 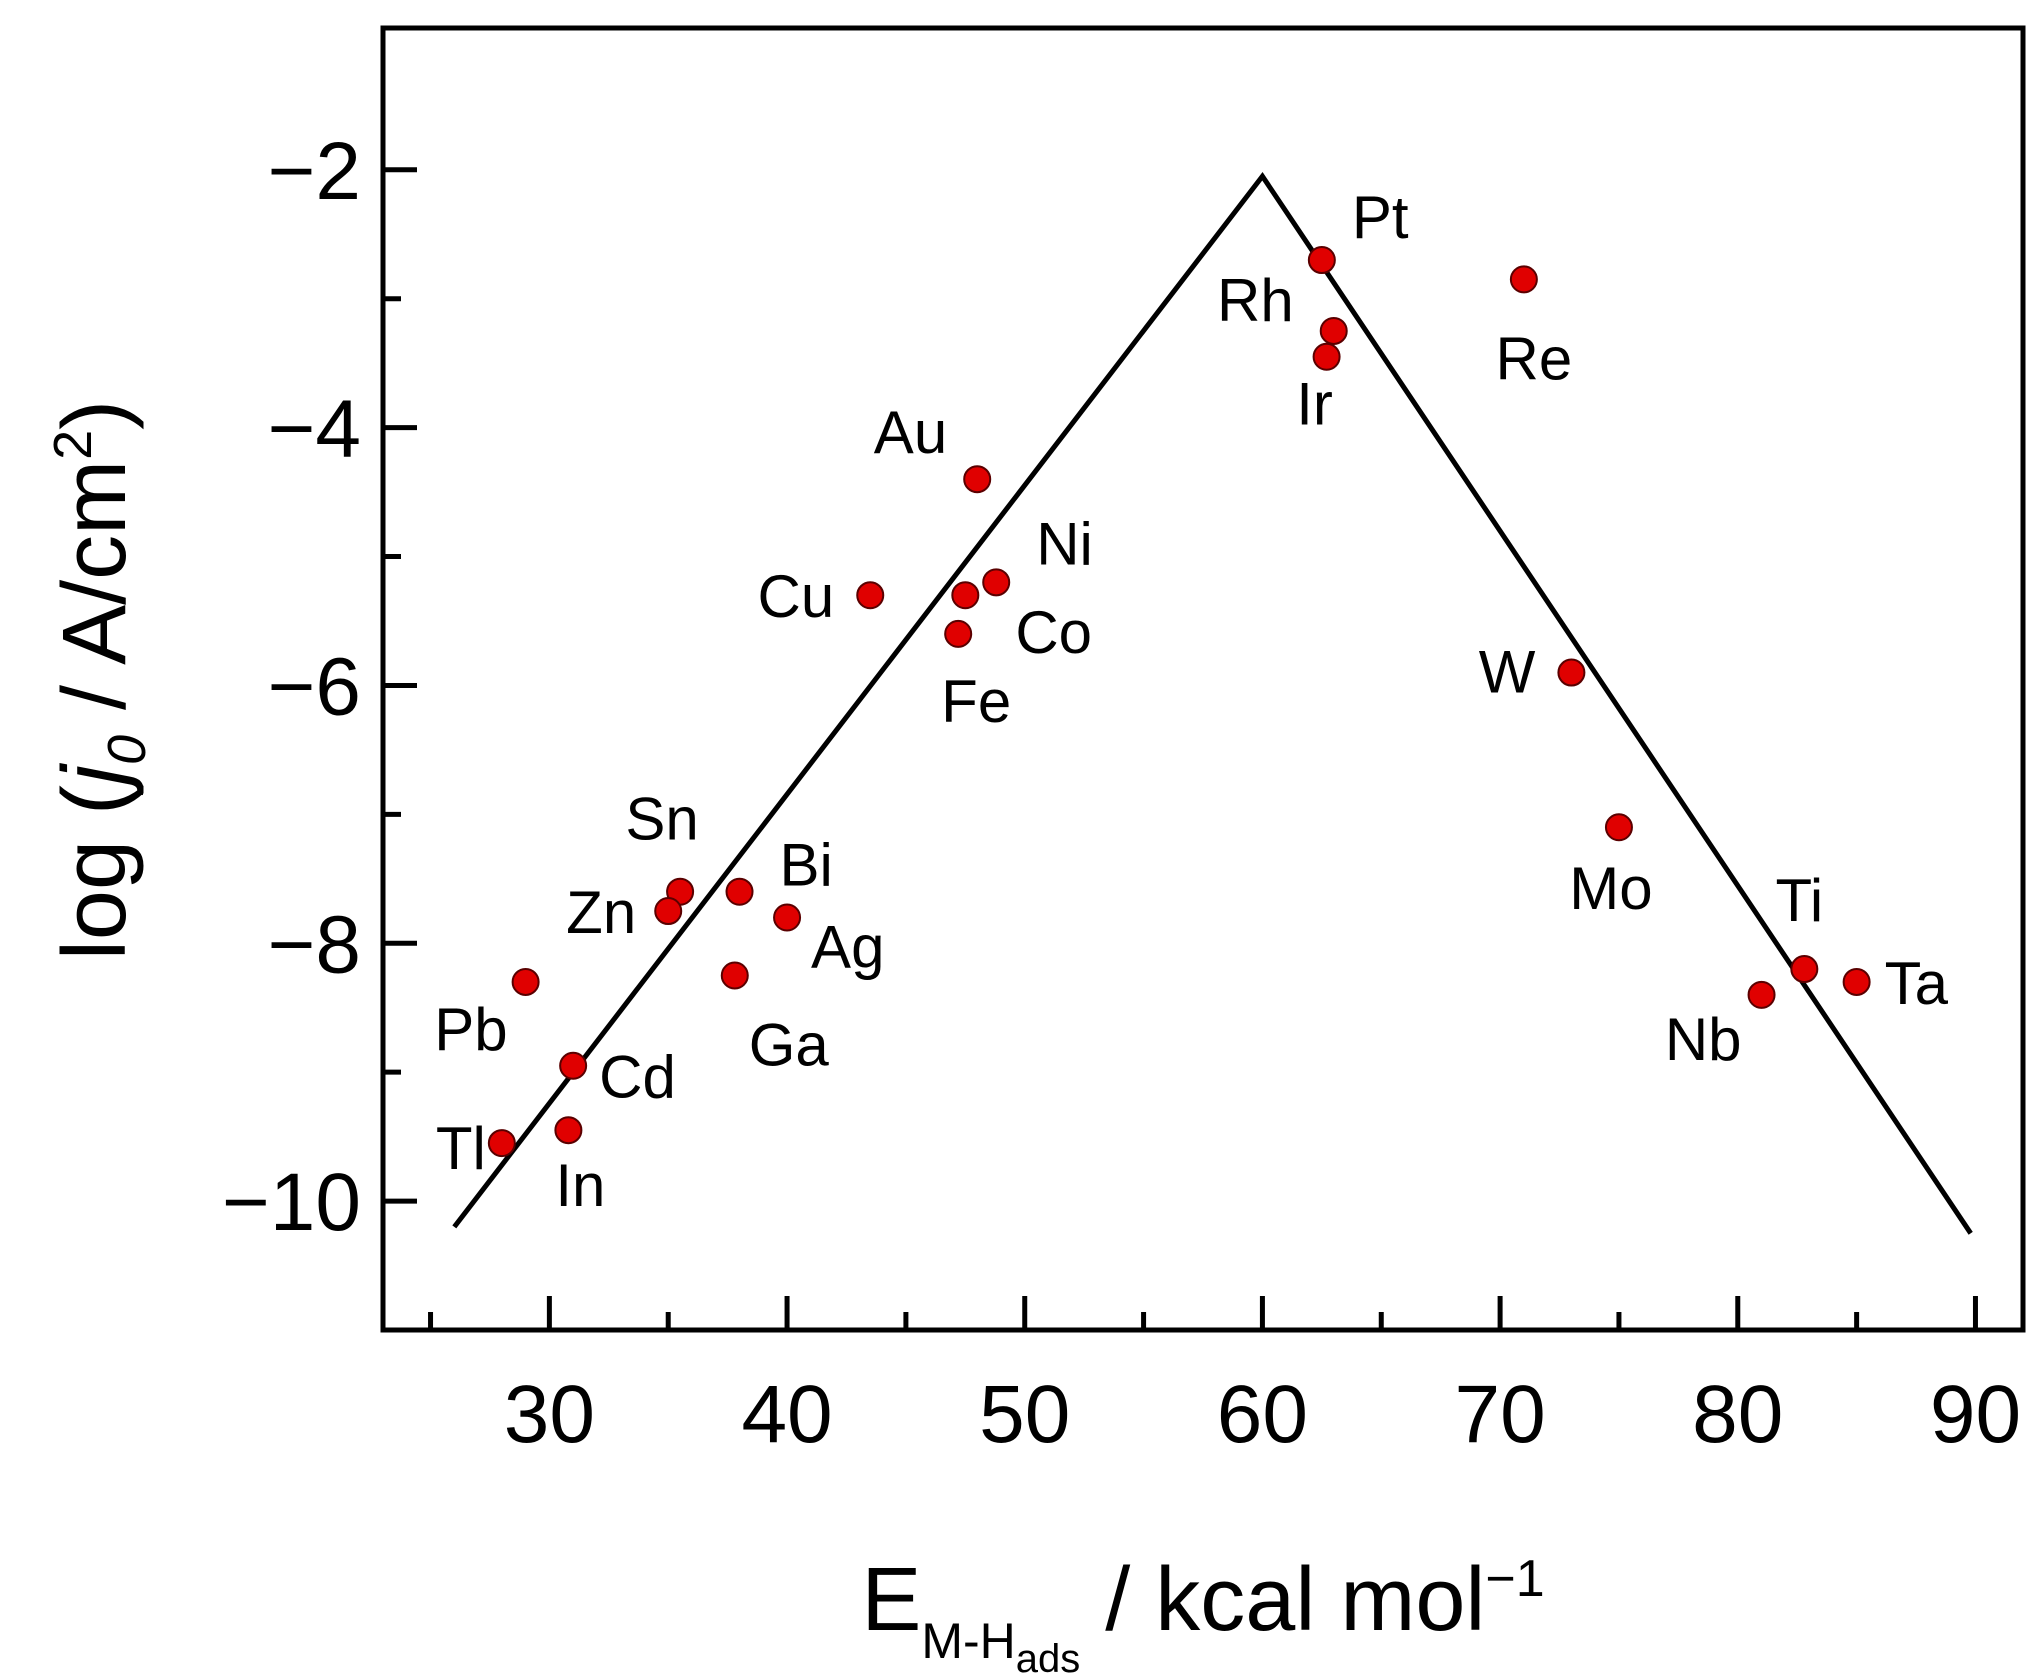 What do you see at coordinates (1799, 900) in the screenshot?
I see `point-label-ti: Ti` at bounding box center [1799, 900].